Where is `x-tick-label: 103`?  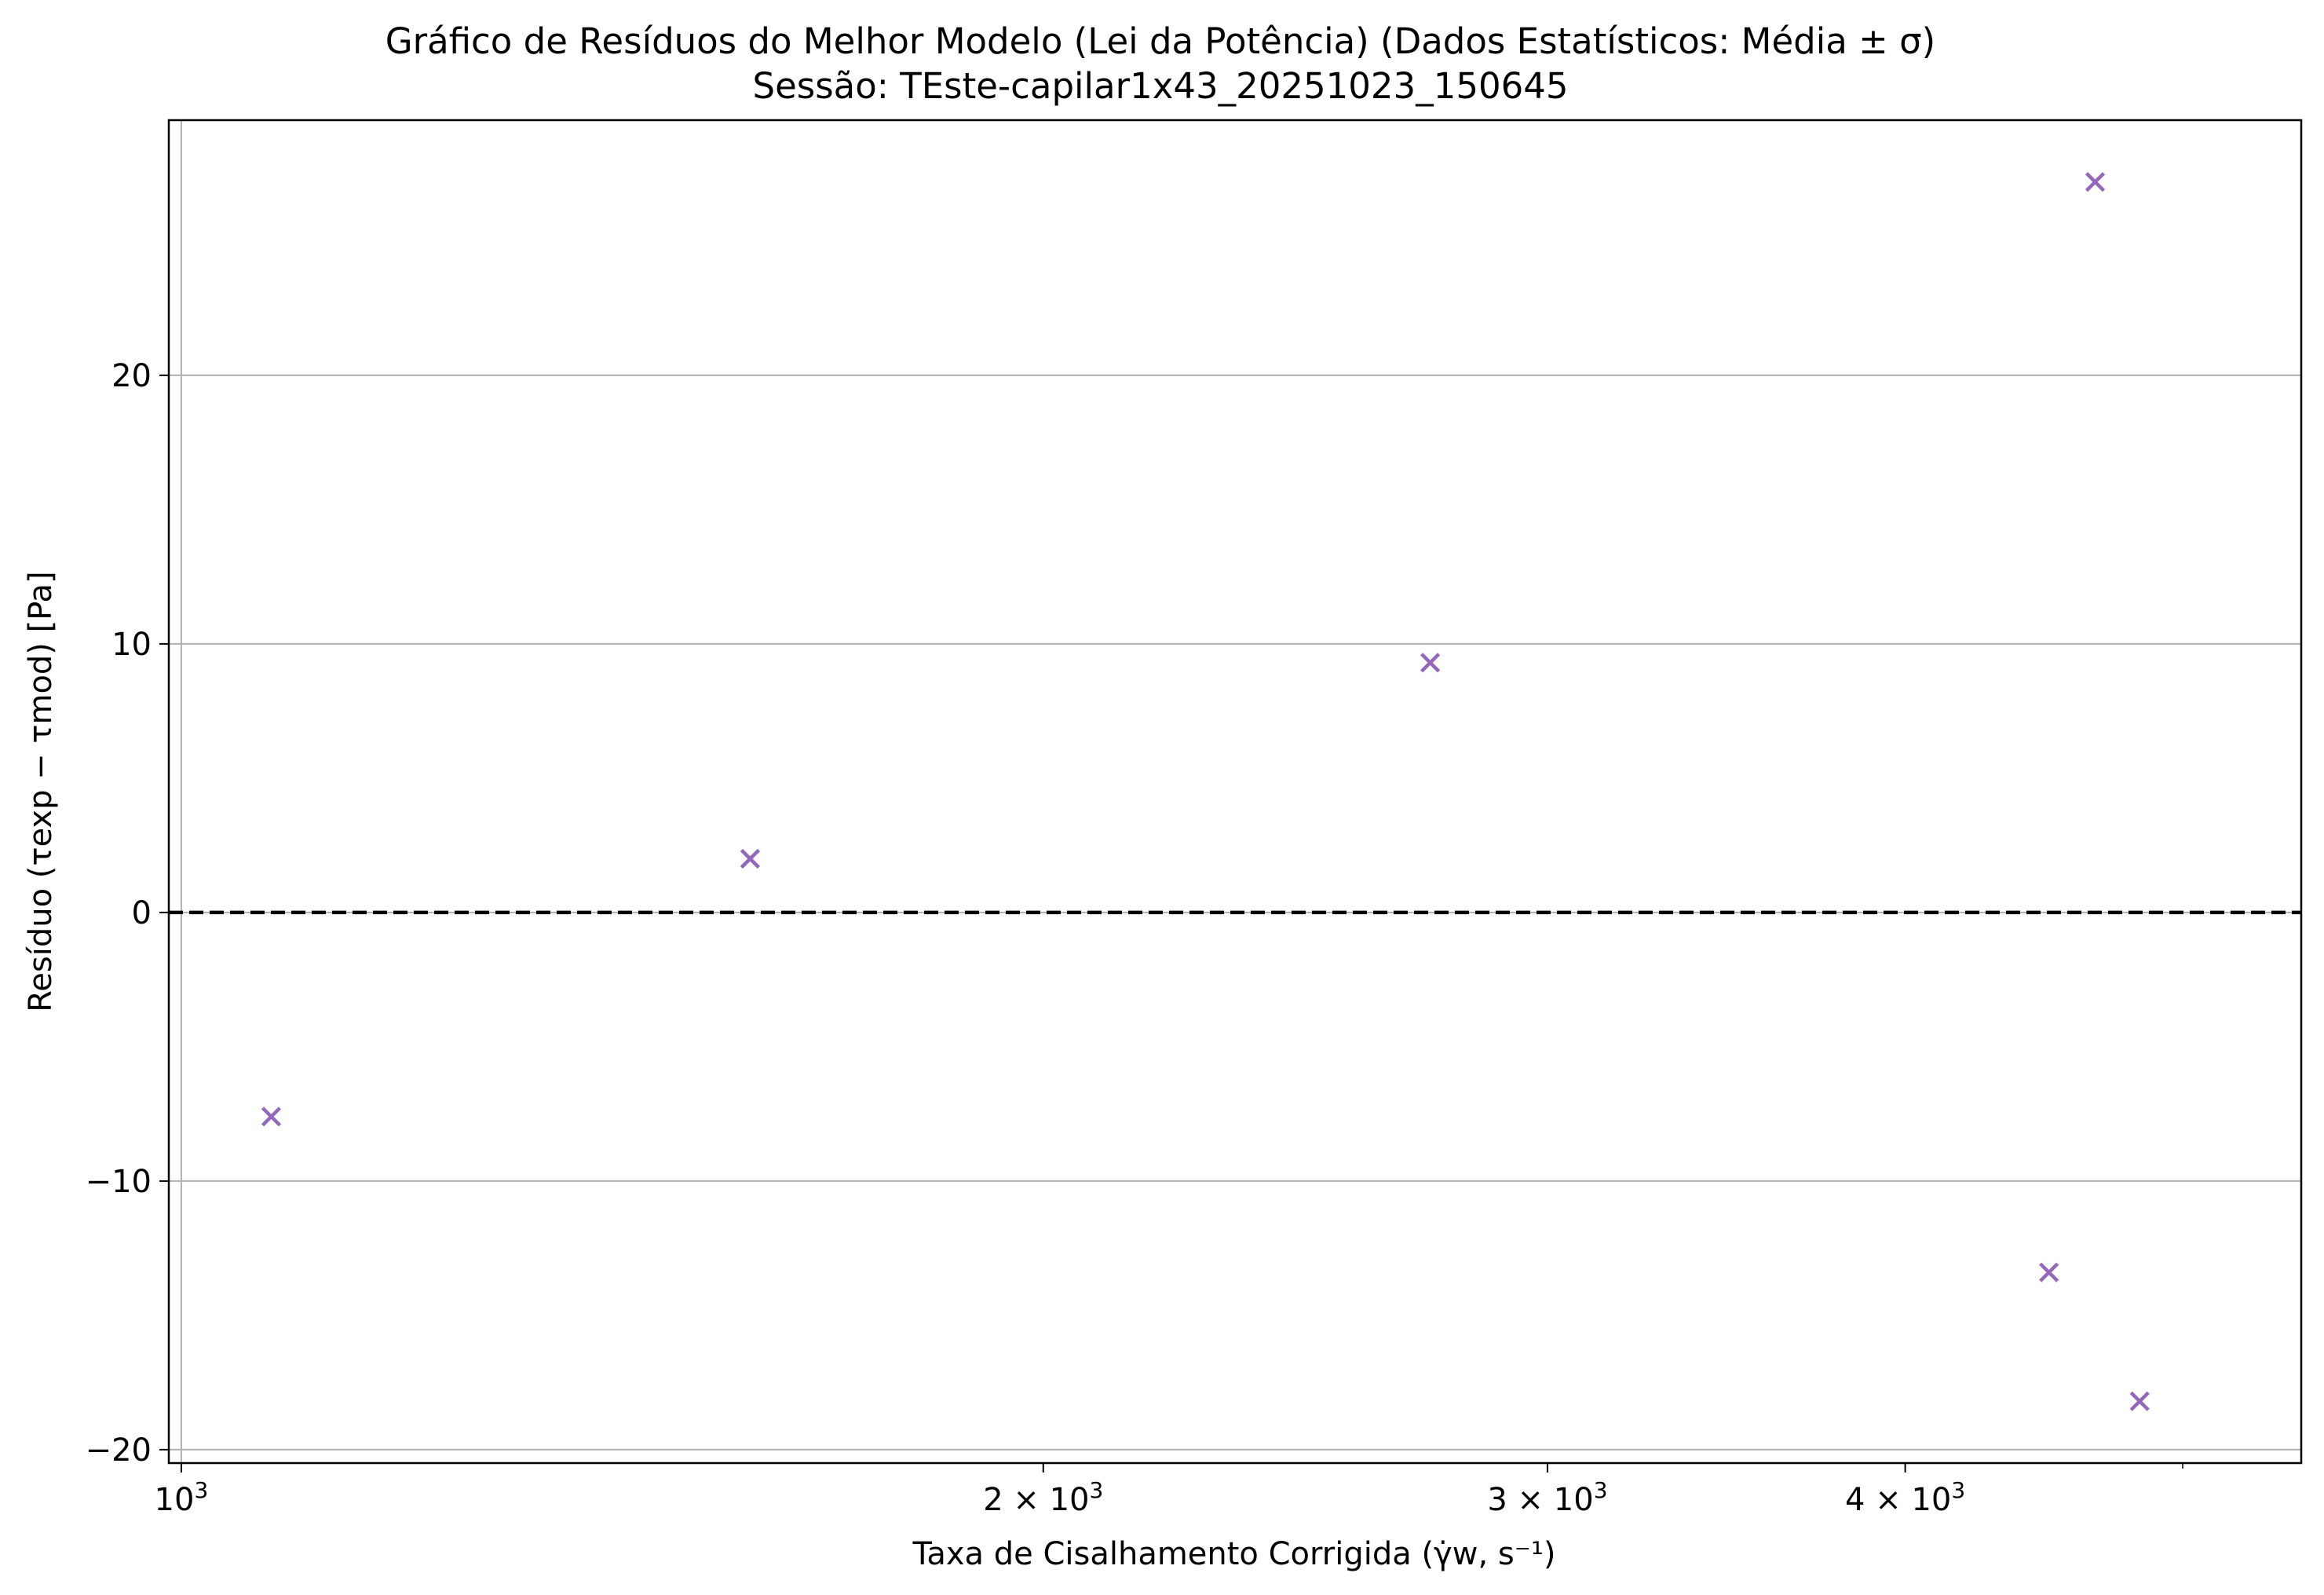
x-tick-label: 103 is located at coordinates (182, 1497).